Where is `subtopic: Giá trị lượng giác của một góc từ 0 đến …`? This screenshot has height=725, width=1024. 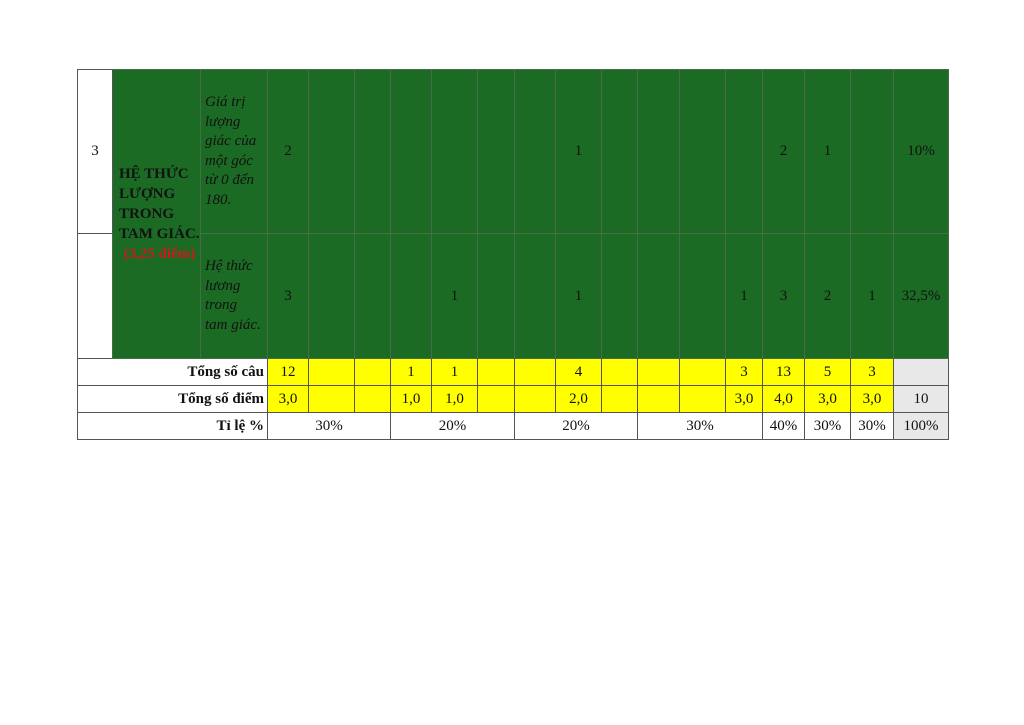
subtopic: Giá trị lượng giác của một góc từ 0 đến … is located at coordinates (234, 151).